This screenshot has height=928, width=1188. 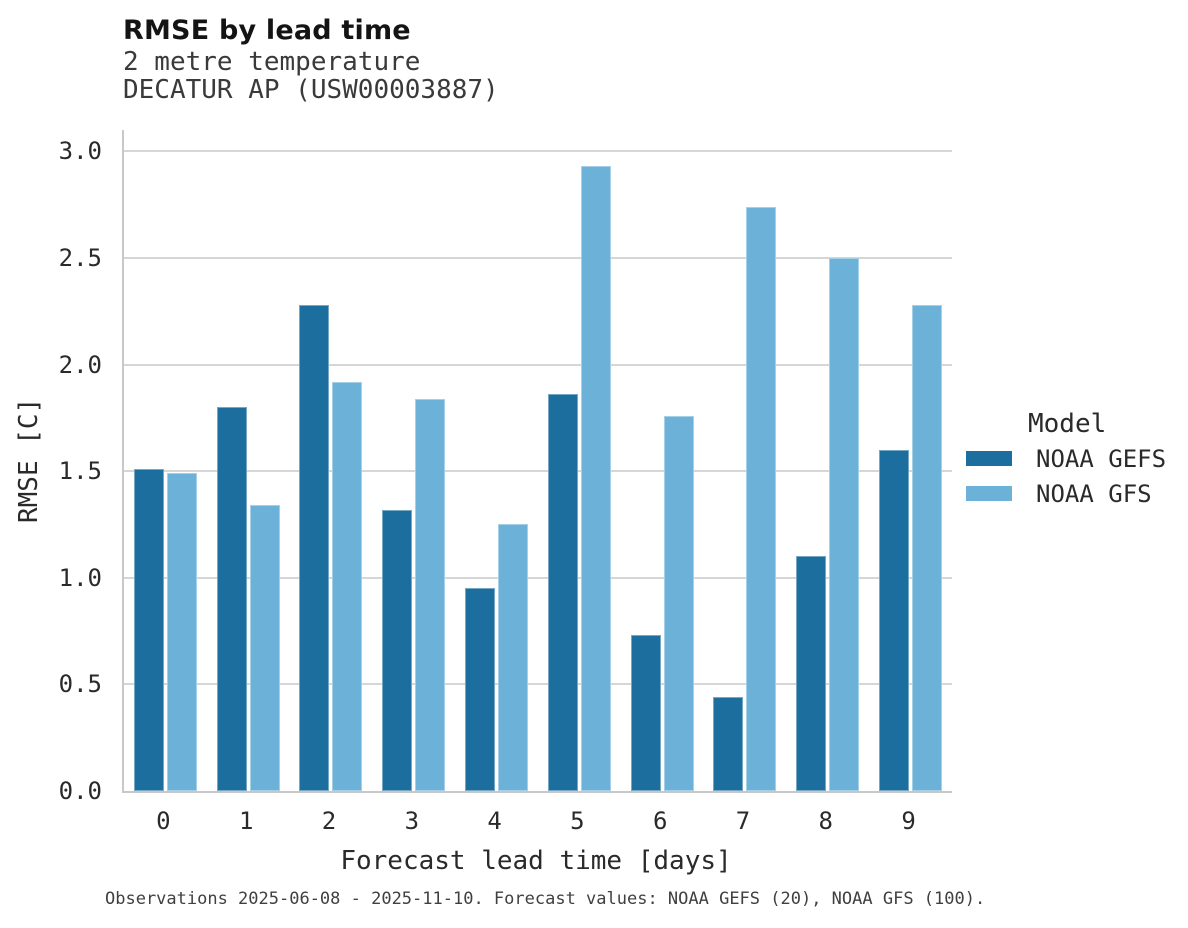 What do you see at coordinates (538, 364) in the screenshot?
I see `gridline-2.0` at bounding box center [538, 364].